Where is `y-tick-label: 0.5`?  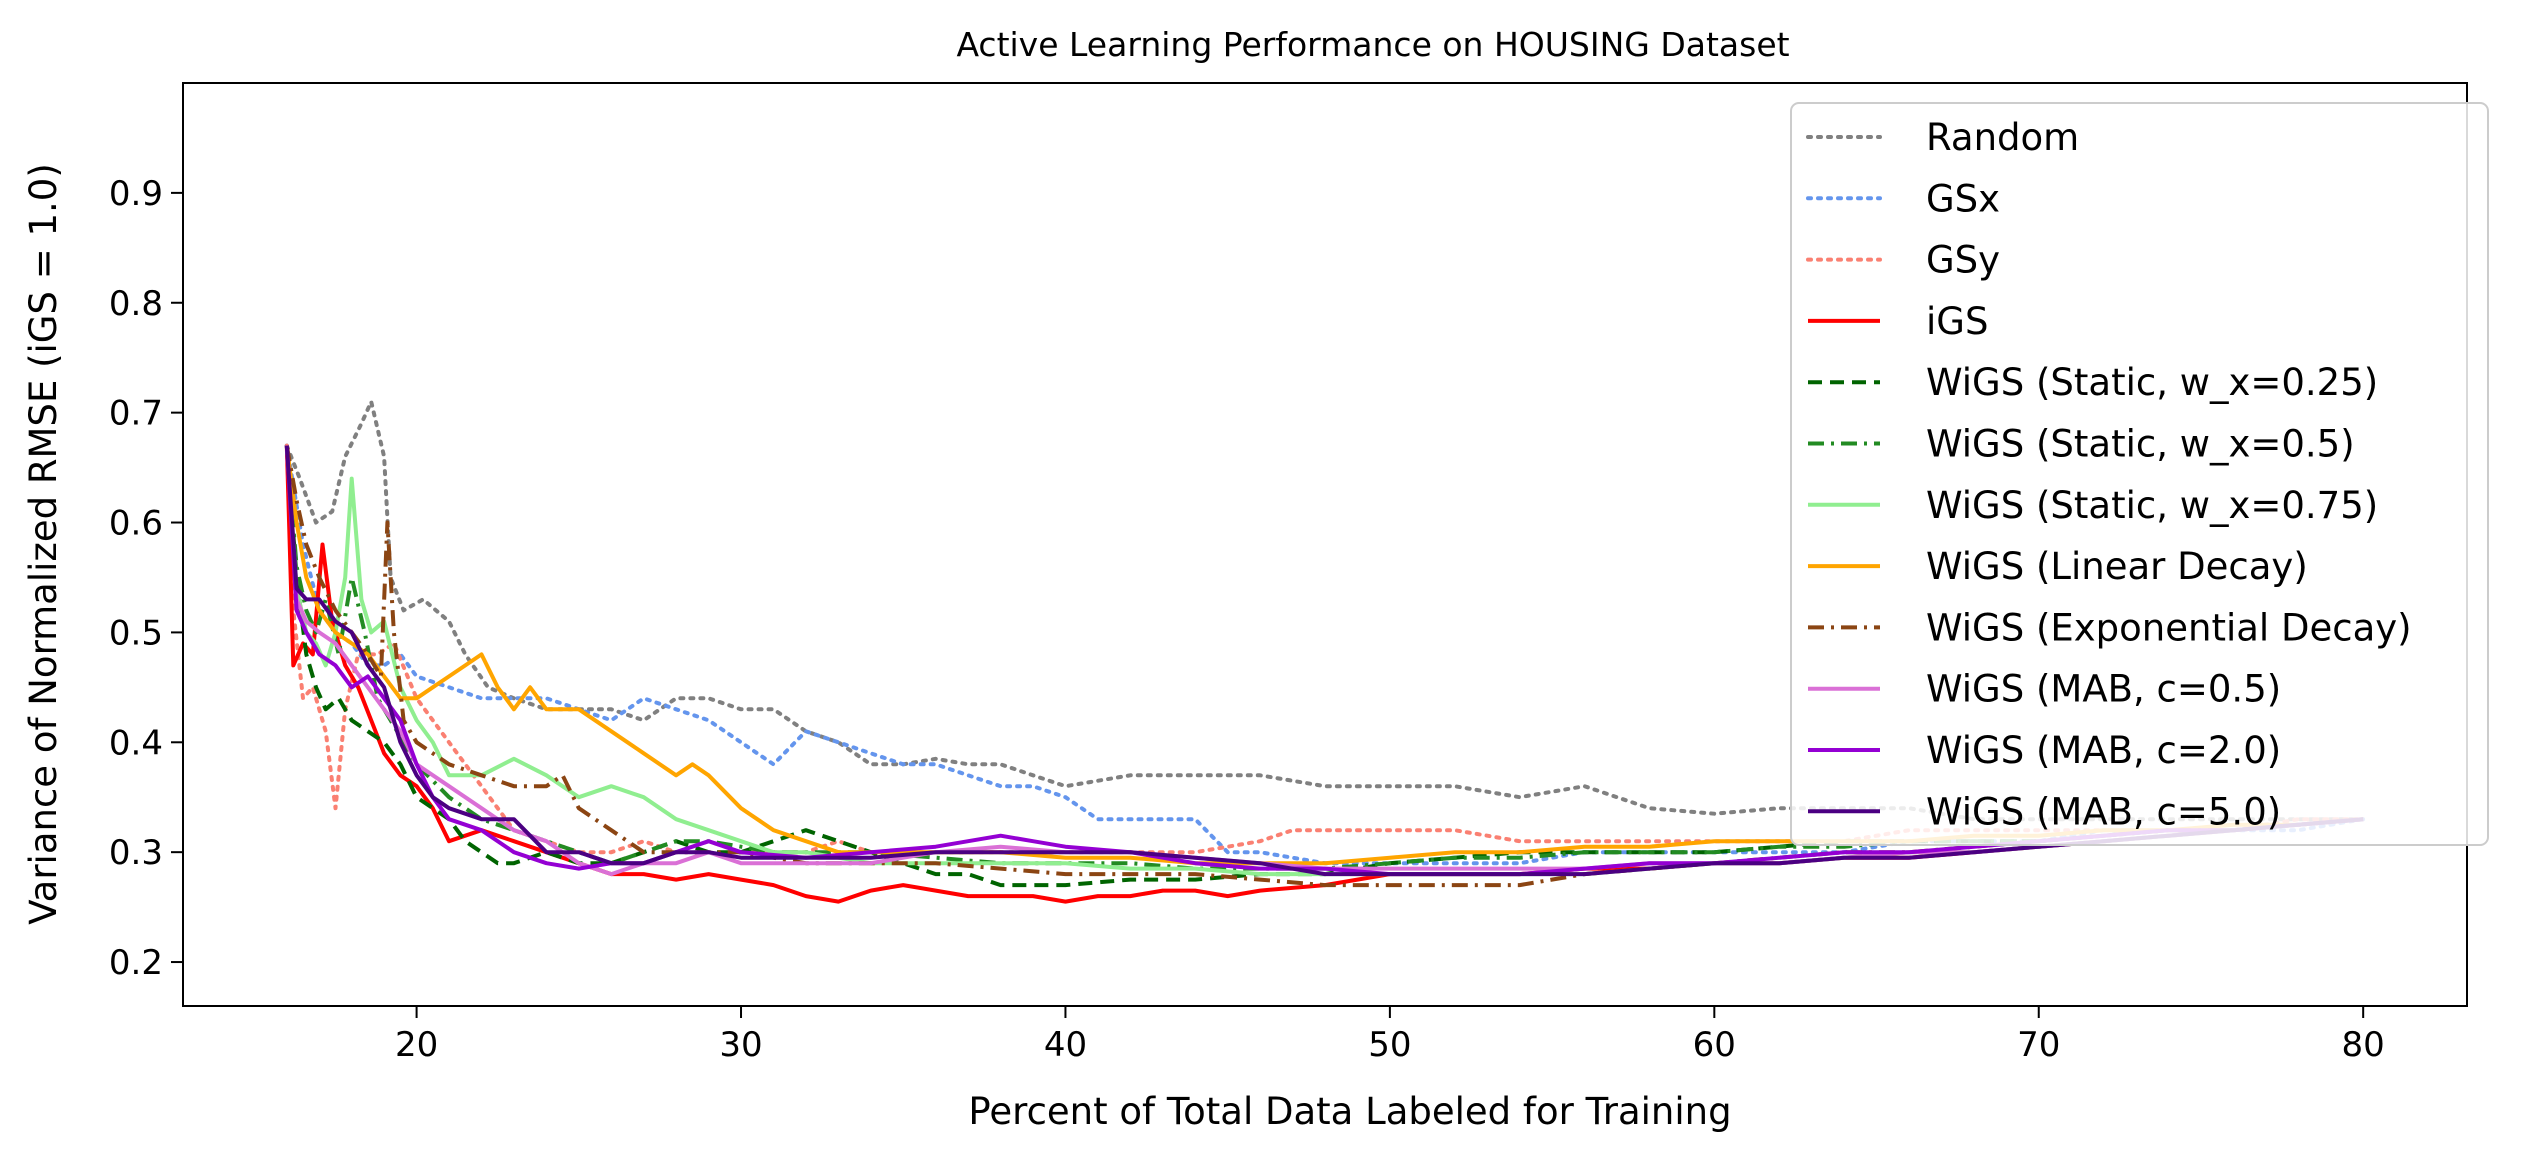 y-tick-label: 0.5 is located at coordinates (136, 633).